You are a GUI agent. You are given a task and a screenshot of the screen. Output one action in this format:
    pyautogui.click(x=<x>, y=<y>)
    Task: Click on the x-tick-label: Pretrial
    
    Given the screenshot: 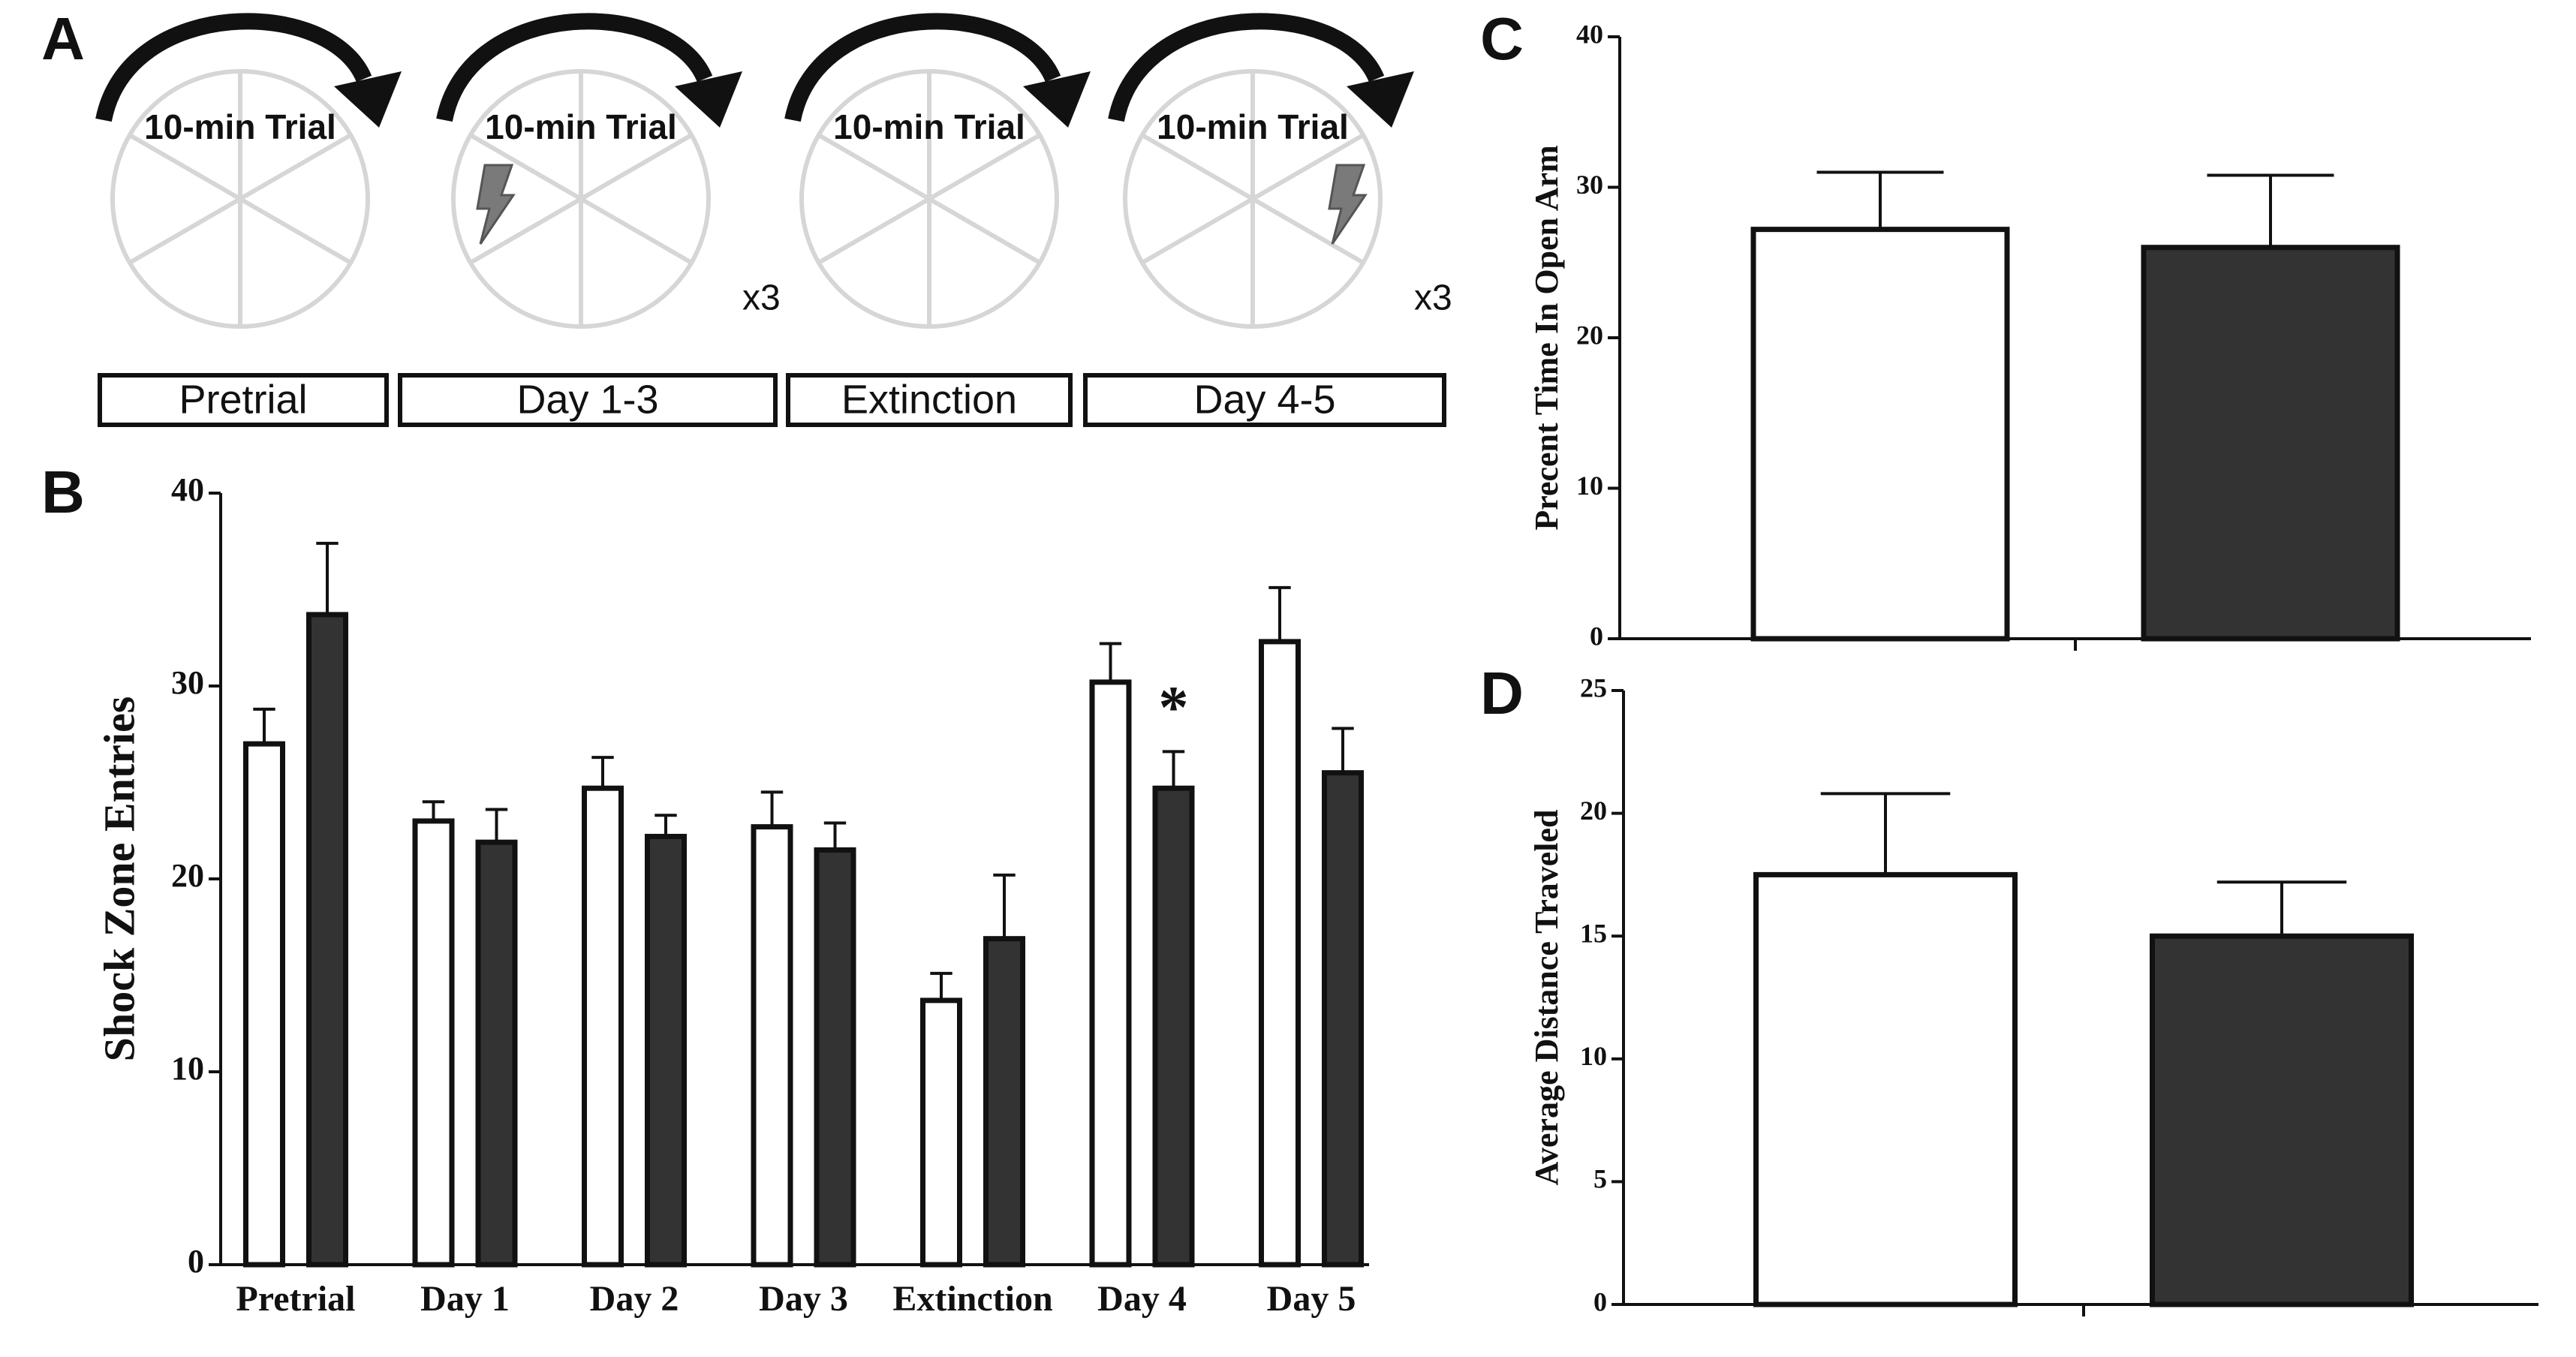 What is the action you would take?
    pyautogui.click(x=295, y=1299)
    